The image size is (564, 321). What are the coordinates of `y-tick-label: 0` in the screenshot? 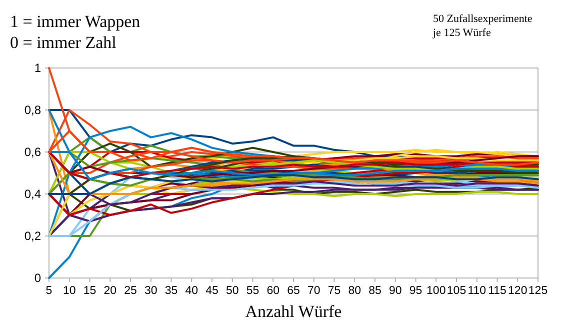 It's located at (38, 278).